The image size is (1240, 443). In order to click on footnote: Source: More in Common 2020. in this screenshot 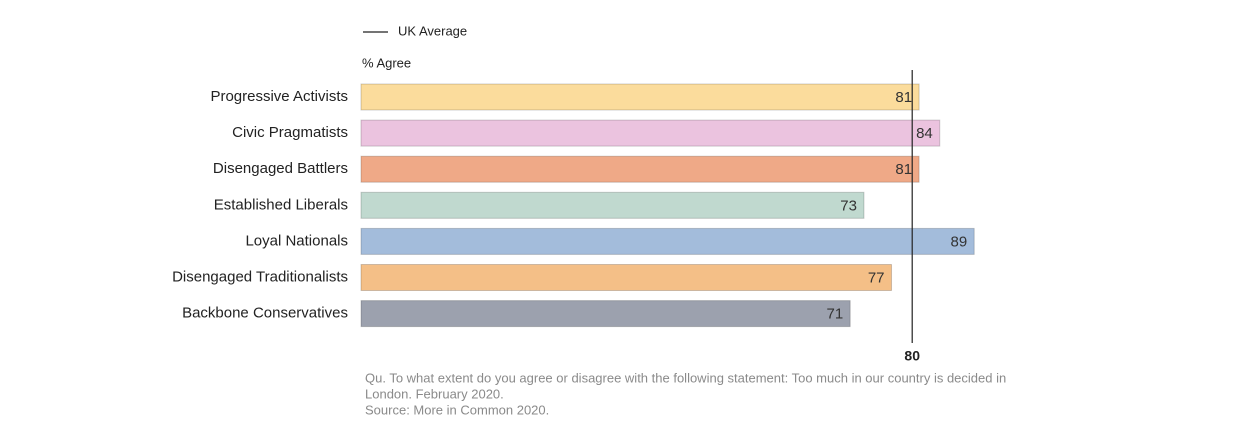, I will do `click(457, 409)`.